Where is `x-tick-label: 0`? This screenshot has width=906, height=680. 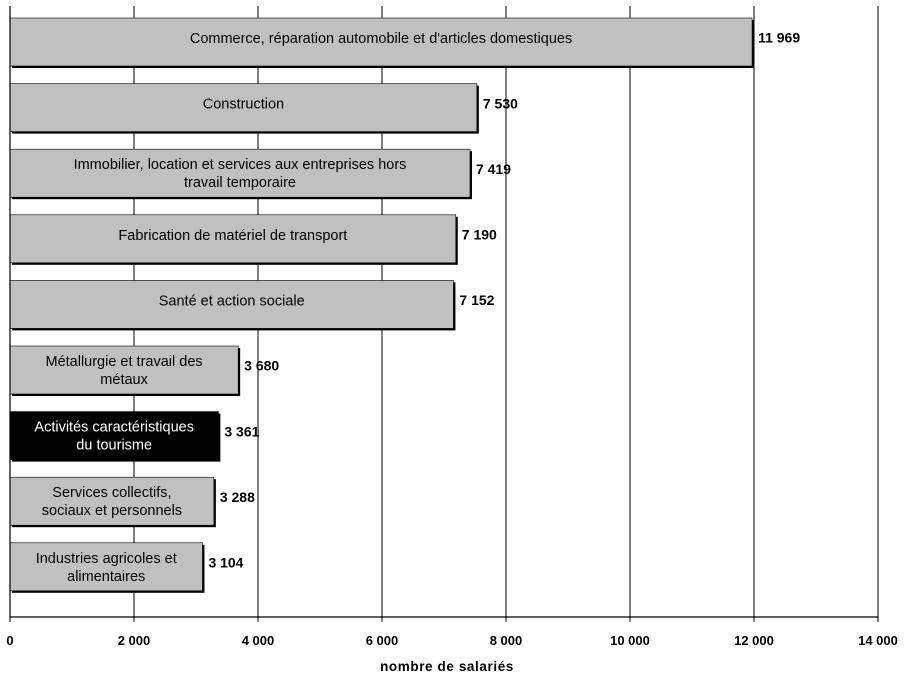
x-tick-label: 0 is located at coordinates (9, 640).